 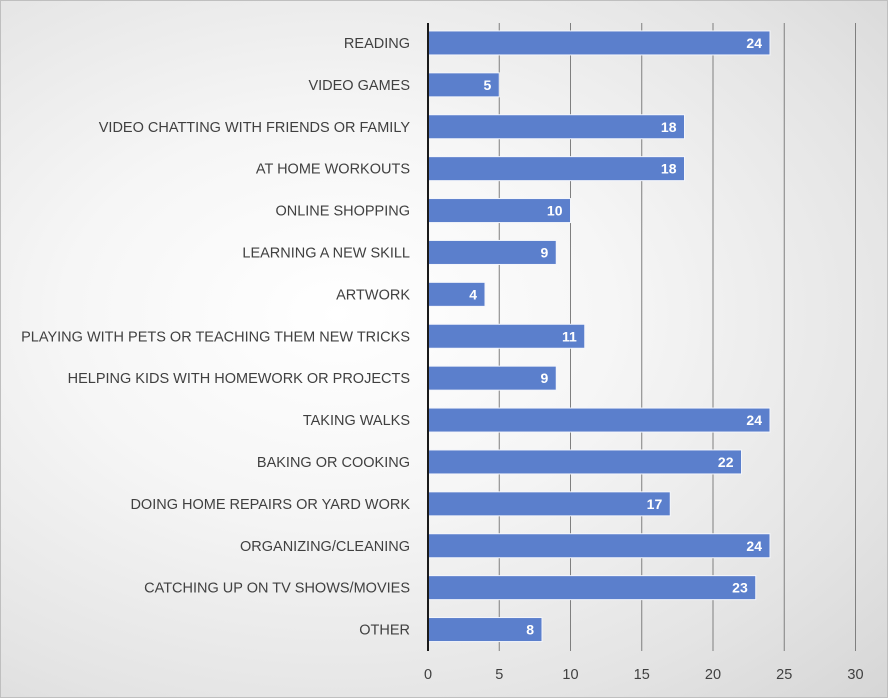 What do you see at coordinates (356, 421) in the screenshot?
I see `category-label: TAKING WALKS` at bounding box center [356, 421].